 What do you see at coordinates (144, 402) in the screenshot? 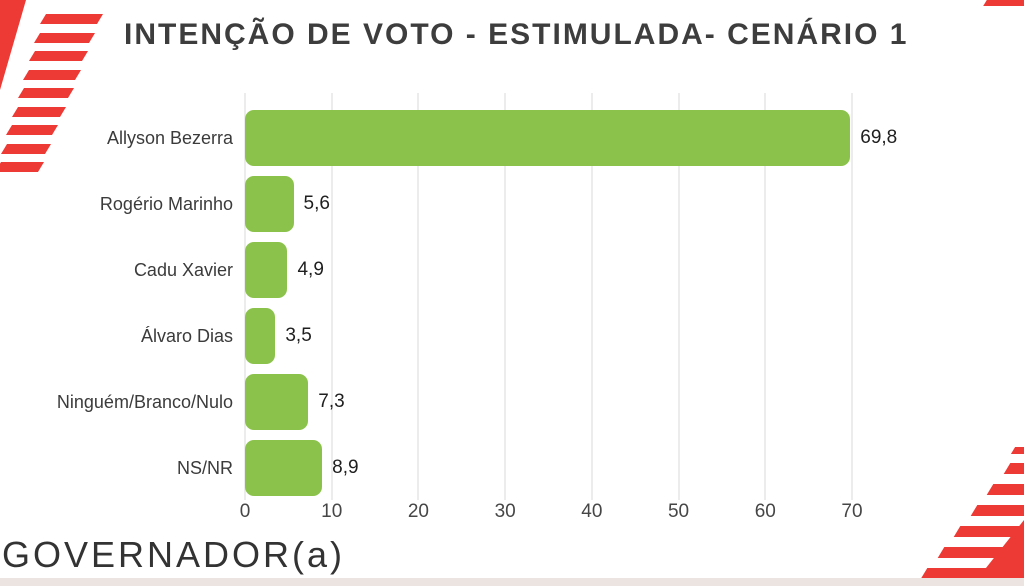
I see `category-label: Ninguém/Branco/Nulo` at bounding box center [144, 402].